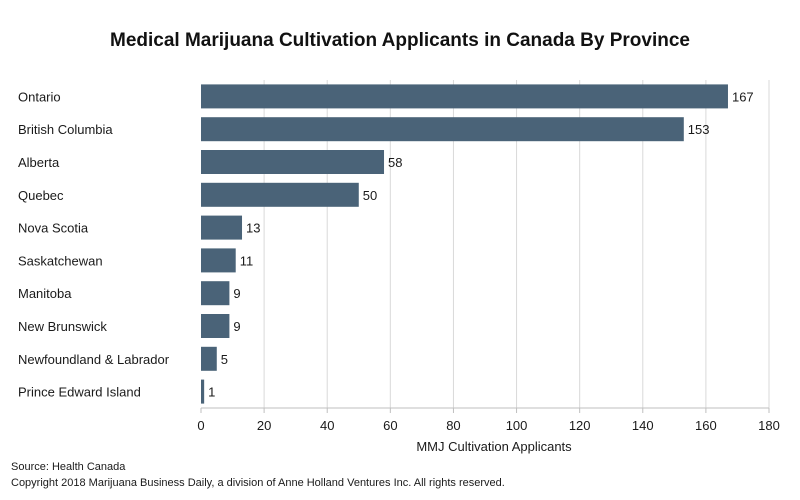  Describe the element at coordinates (390, 425) in the screenshot. I see `x-tick-label: 60` at that location.